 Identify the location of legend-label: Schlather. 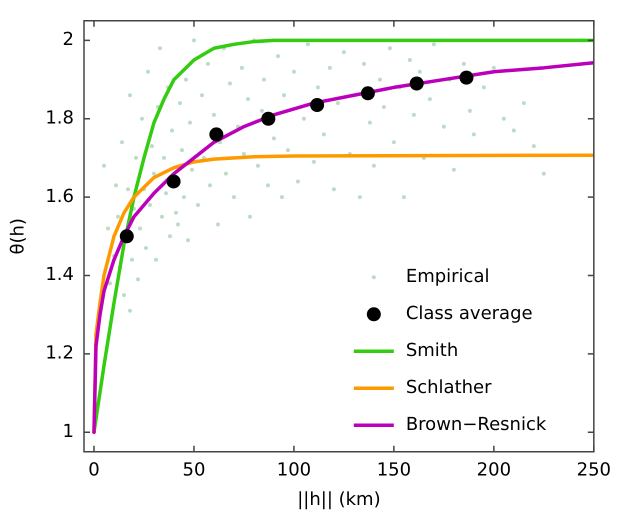
(449, 387).